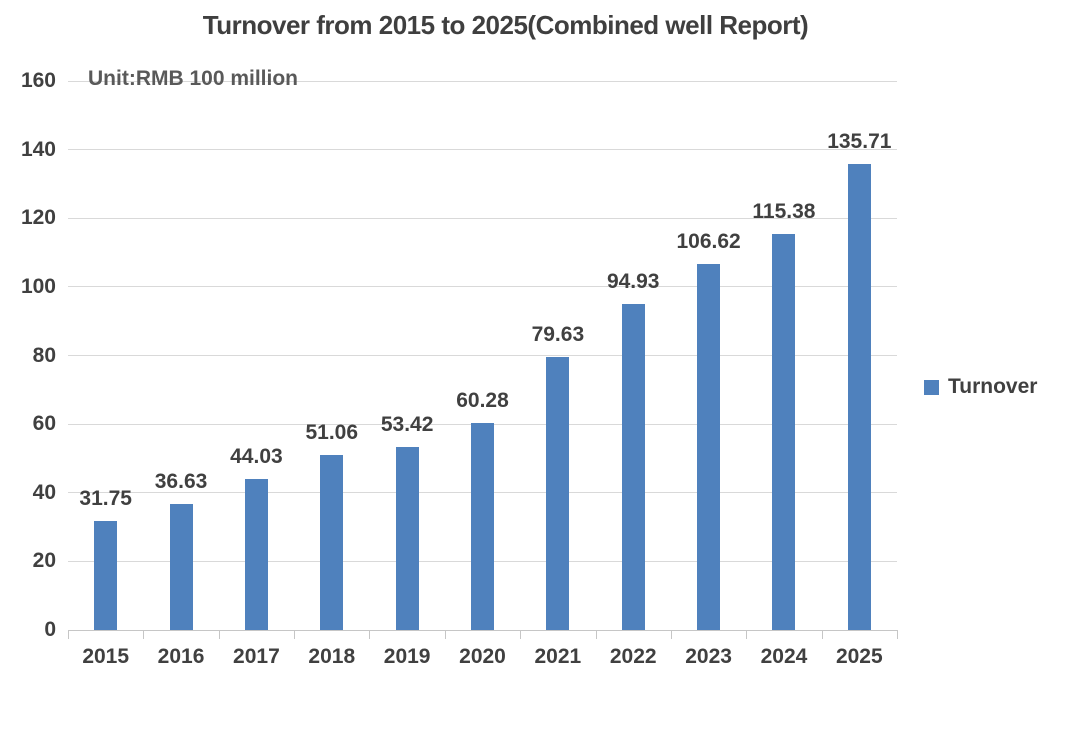 The height and width of the screenshot is (742, 1071). What do you see at coordinates (558, 656) in the screenshot?
I see `x-axis-label: 2021` at bounding box center [558, 656].